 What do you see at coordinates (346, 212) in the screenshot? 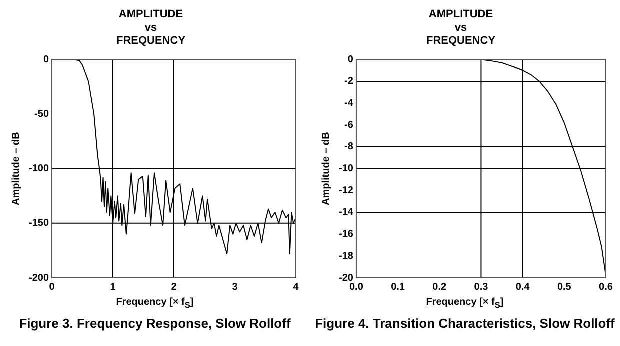
I see `y-tick-label: -14` at bounding box center [346, 212].